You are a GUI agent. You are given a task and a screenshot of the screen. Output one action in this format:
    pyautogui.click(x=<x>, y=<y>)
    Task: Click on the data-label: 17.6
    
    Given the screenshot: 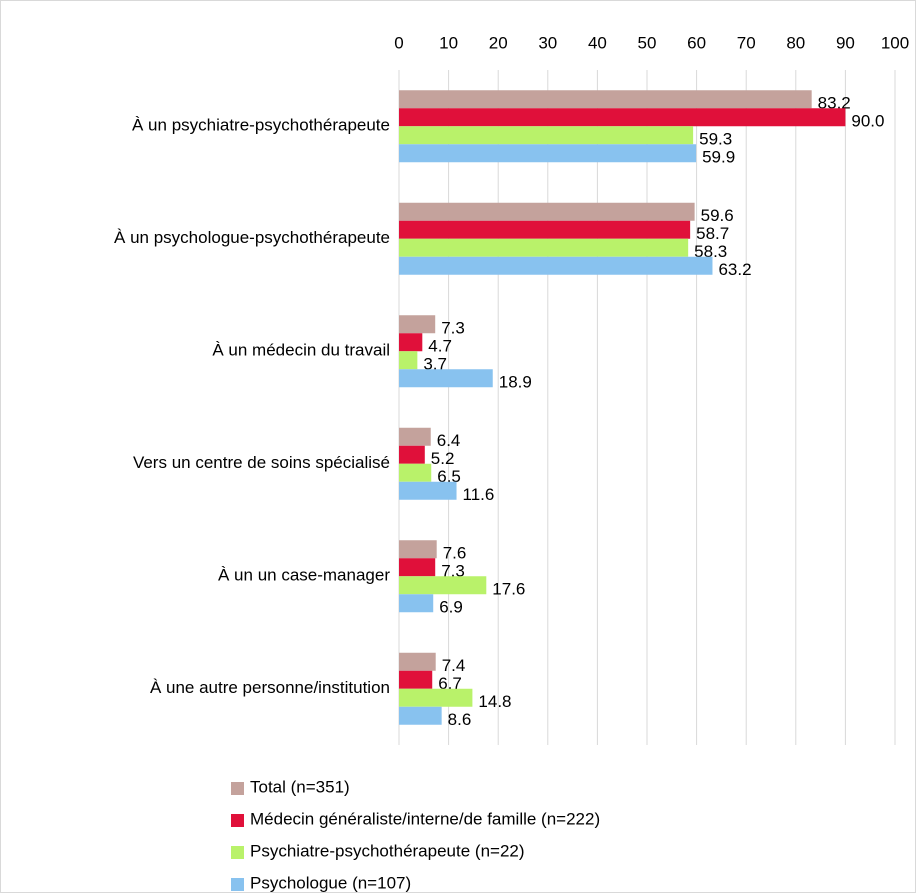 What is the action you would take?
    pyautogui.click(x=508, y=589)
    